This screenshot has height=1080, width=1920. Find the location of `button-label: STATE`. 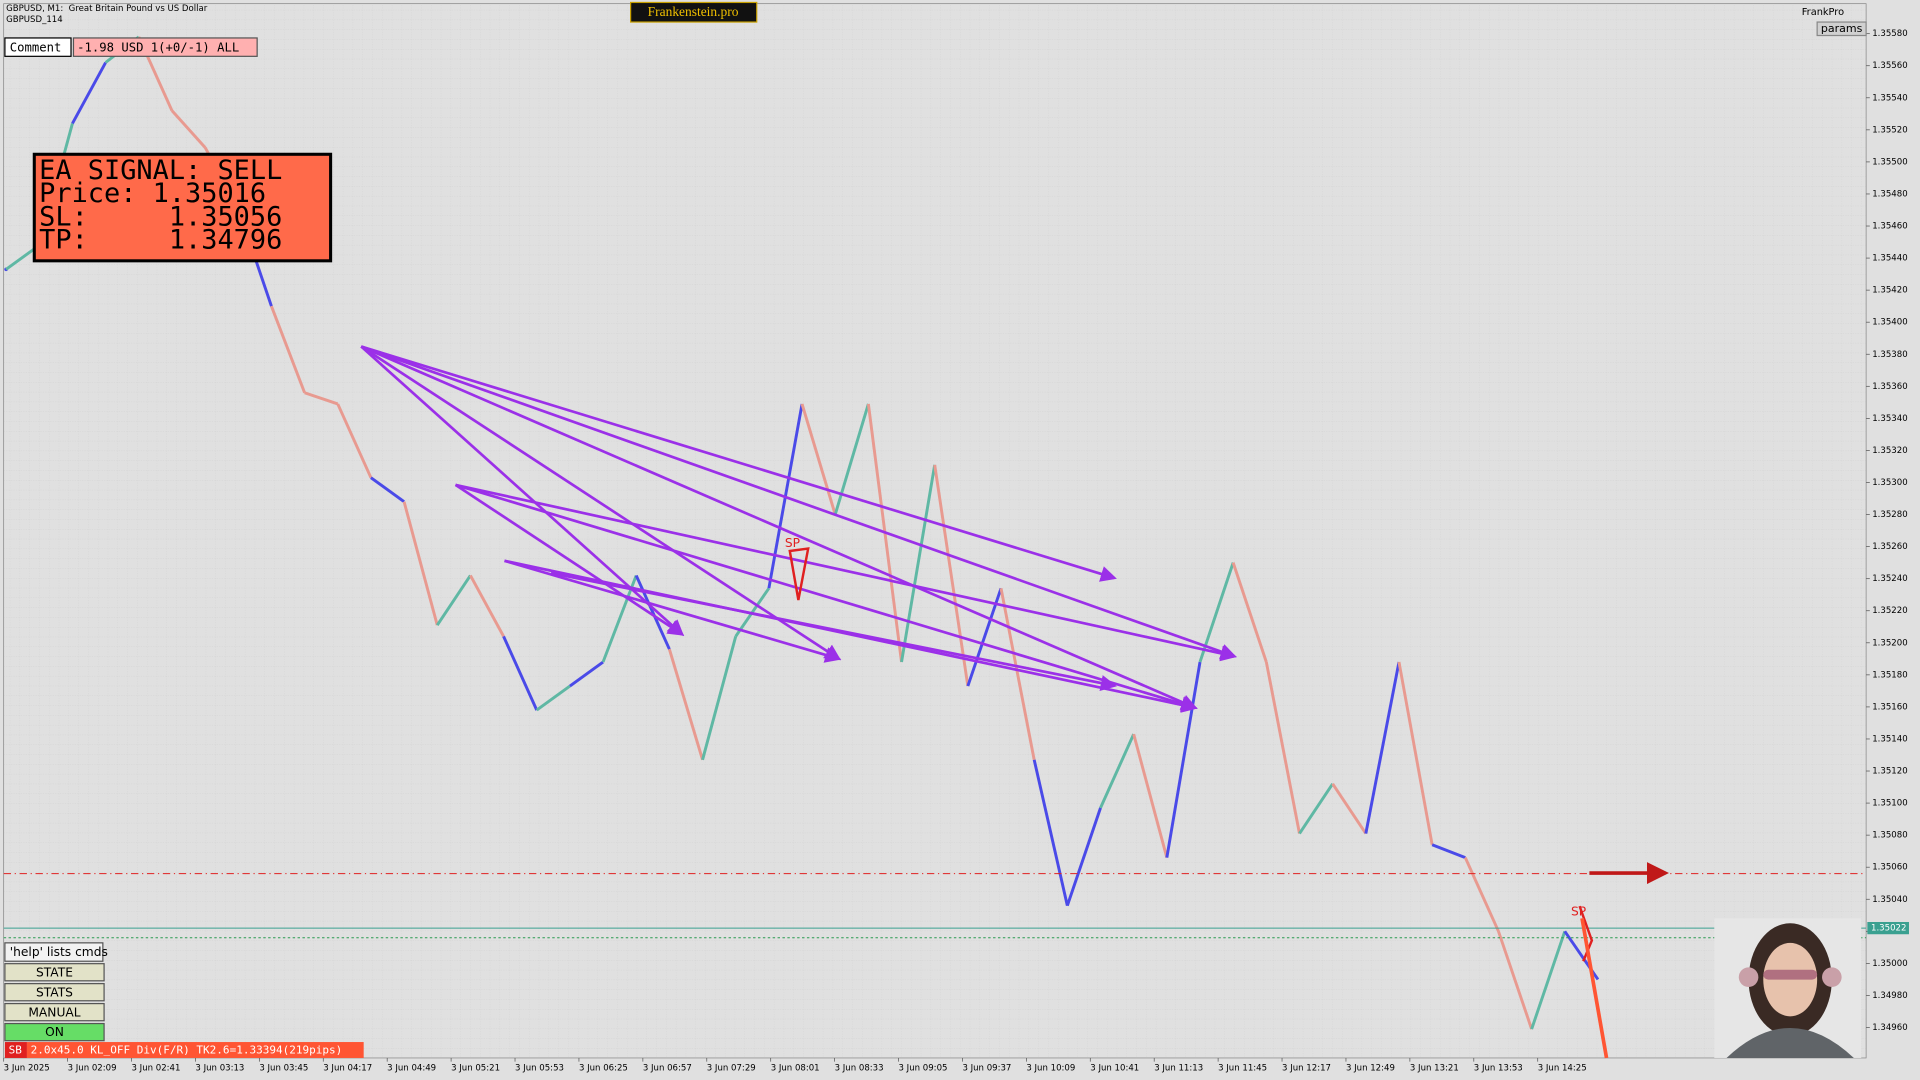

button-label: STATE is located at coordinates (54, 972).